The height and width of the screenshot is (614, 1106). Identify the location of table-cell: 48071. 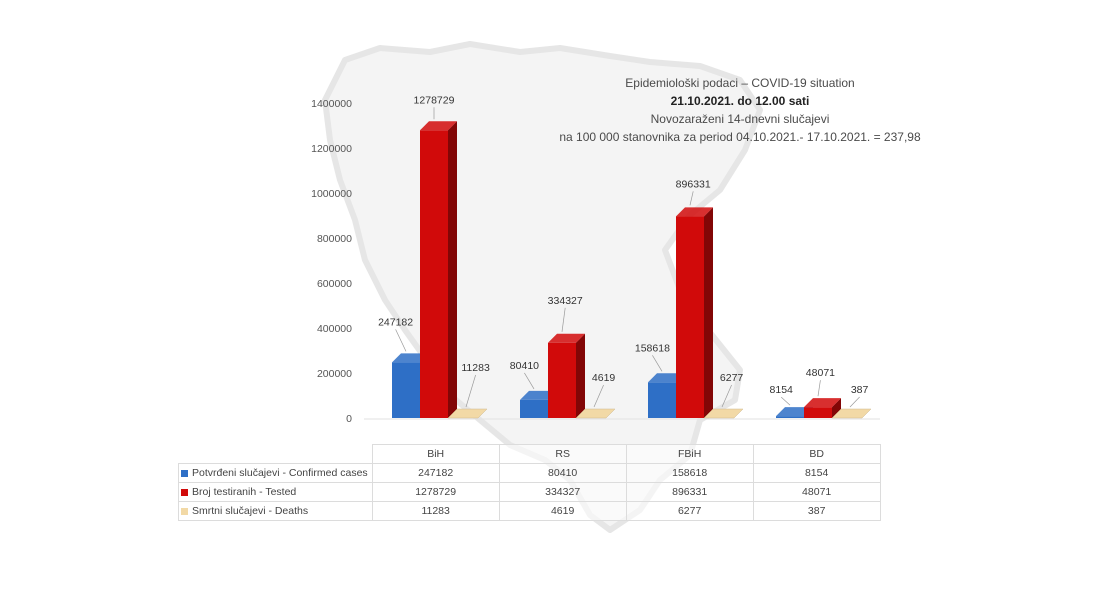
(816, 492).